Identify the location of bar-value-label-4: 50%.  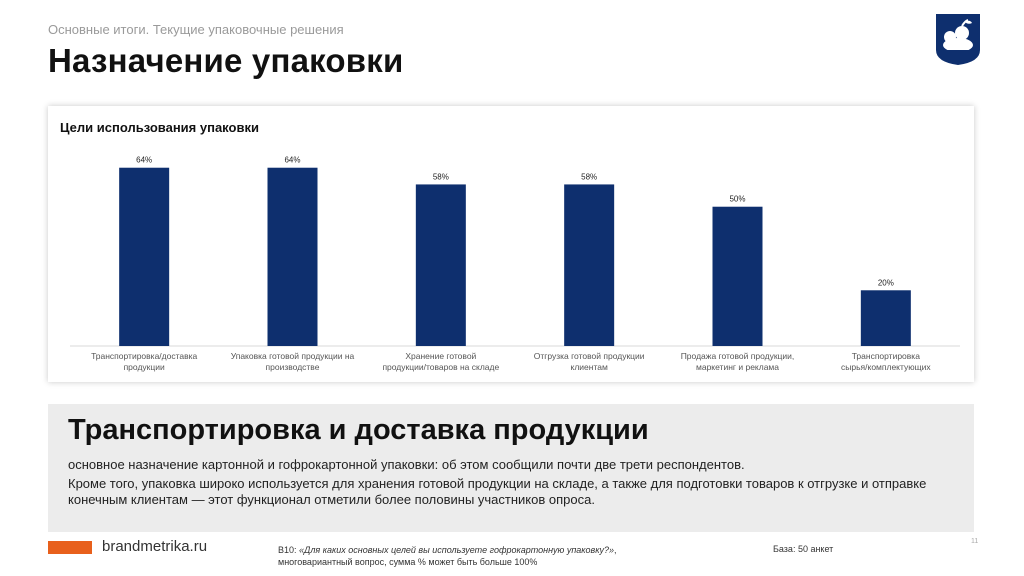
(737, 199).